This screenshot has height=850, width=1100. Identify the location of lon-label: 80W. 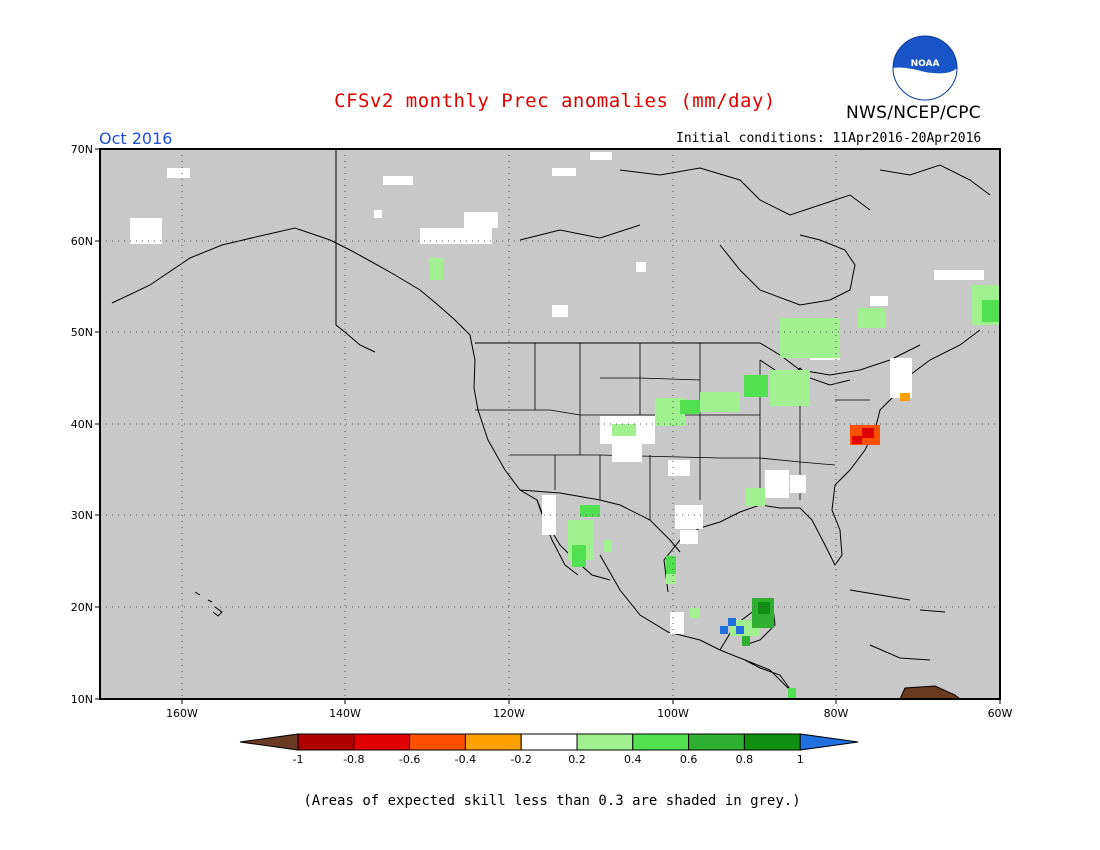
(836, 713).